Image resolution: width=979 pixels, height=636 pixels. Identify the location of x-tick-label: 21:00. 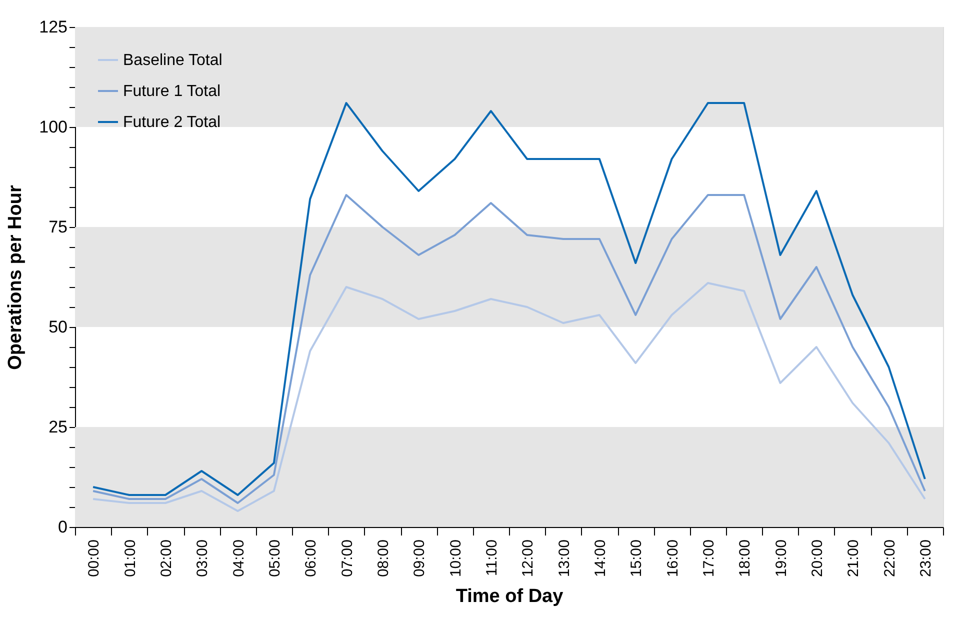
(853, 559).